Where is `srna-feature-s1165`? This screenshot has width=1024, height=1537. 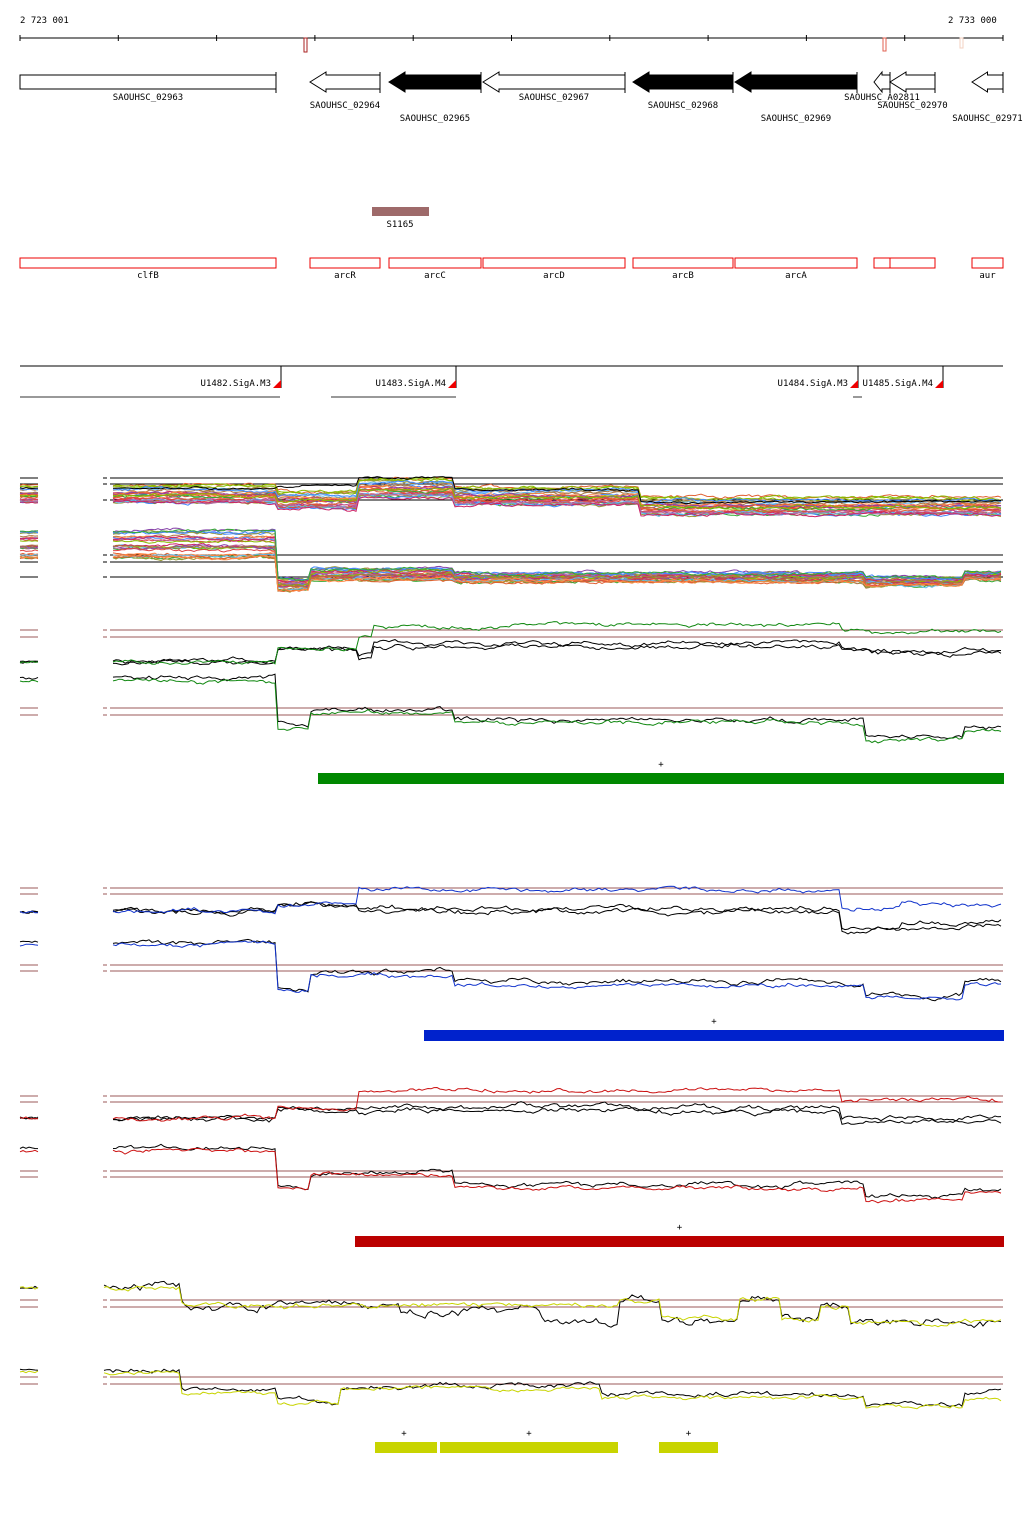
srna-feature-s1165 is located at coordinates (400, 211).